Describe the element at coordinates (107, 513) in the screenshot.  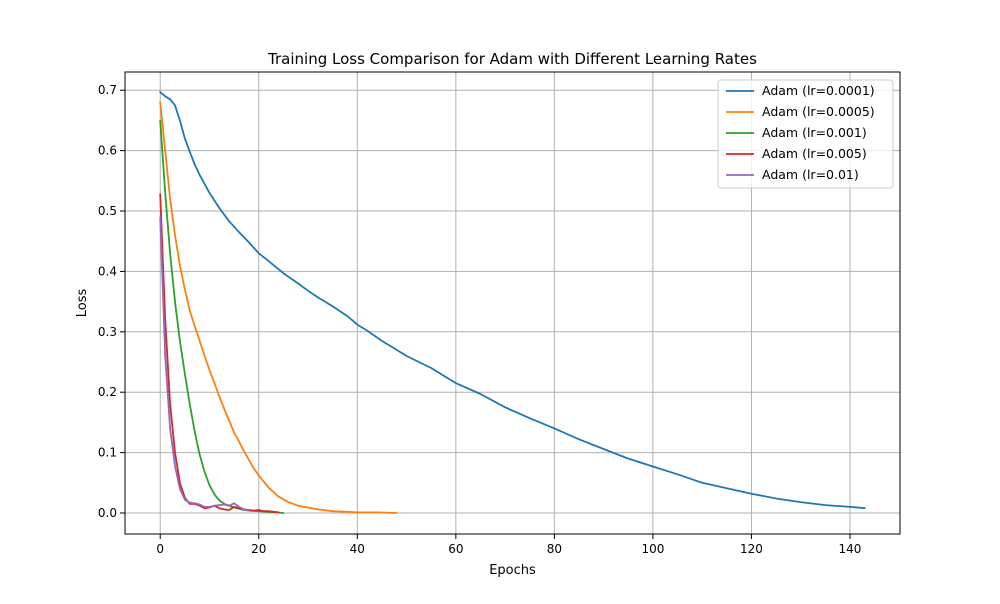
I see `y-tick-label: 0.0` at that location.